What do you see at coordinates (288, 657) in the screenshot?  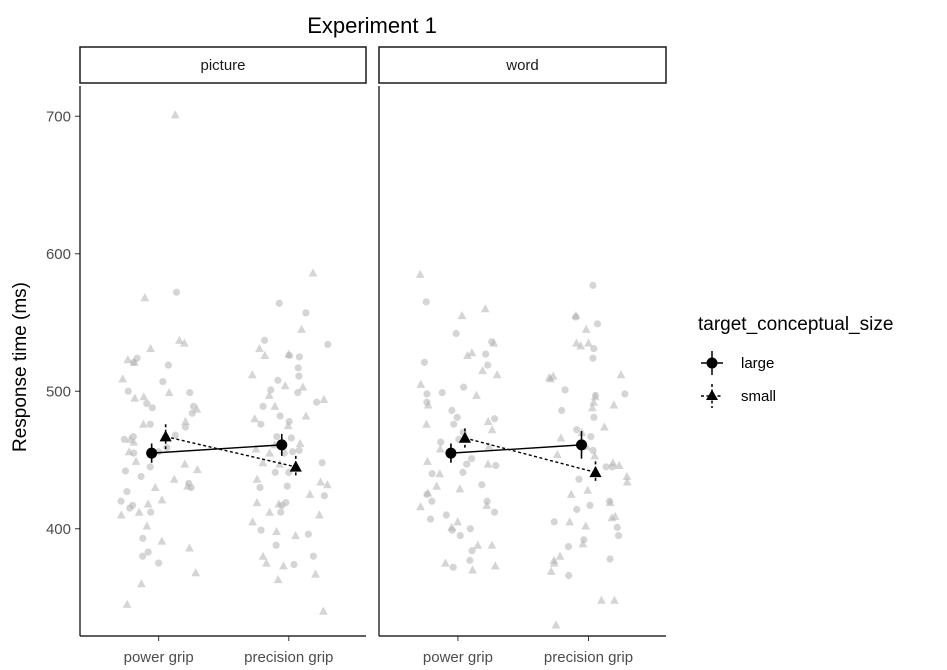 I see `x-tick-label: precision grip` at bounding box center [288, 657].